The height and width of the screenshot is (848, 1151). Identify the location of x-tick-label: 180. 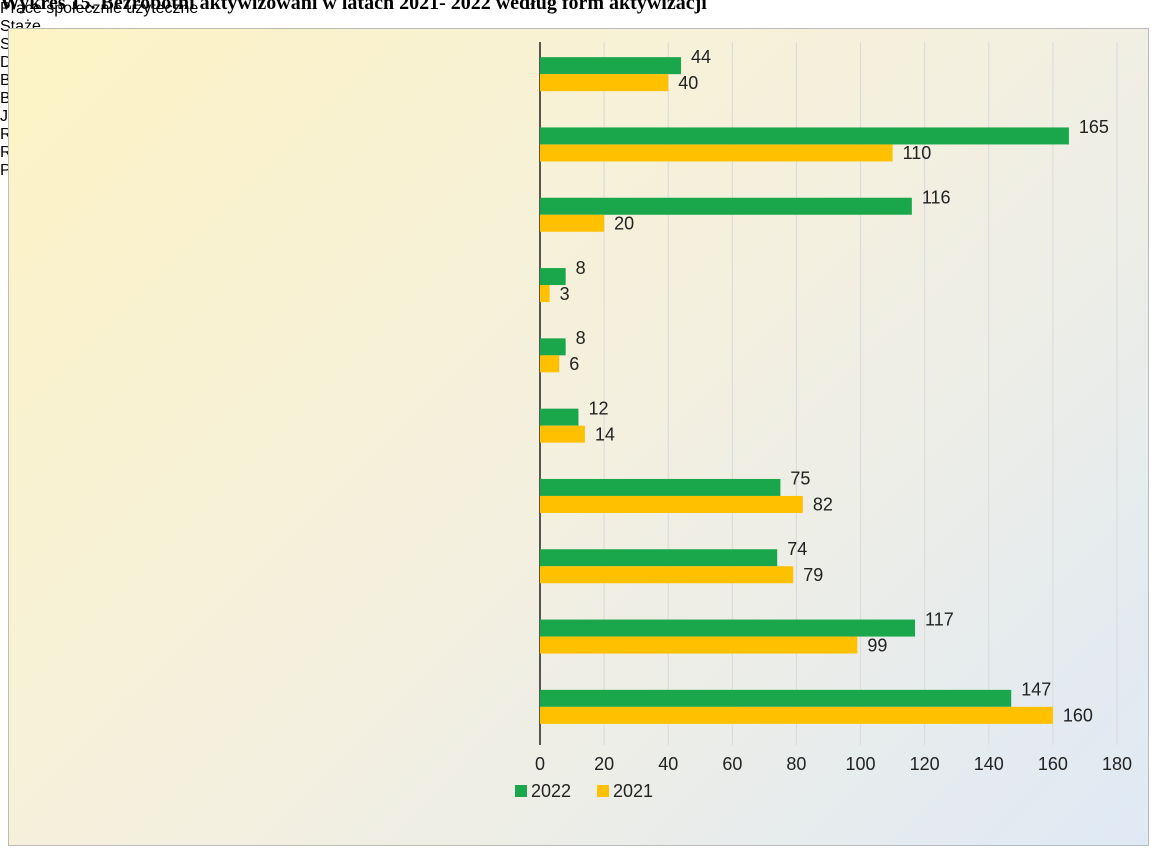
(1117, 764).